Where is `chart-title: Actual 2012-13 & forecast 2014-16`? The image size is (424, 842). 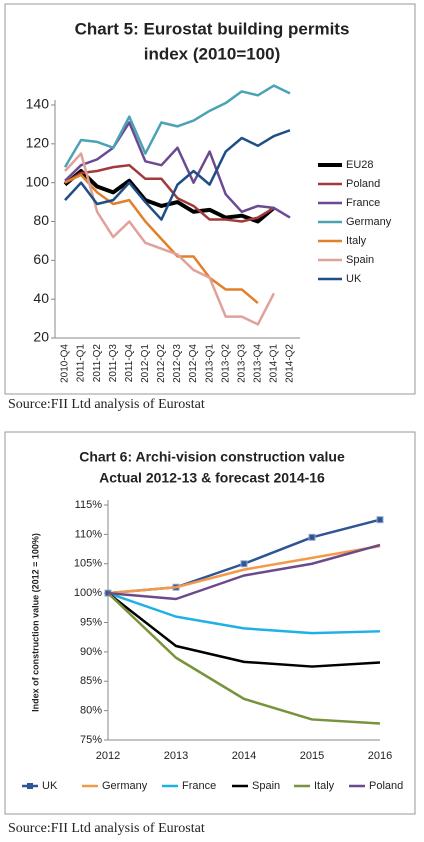 chart-title: Actual 2012-13 & forecast 2014-16 is located at coordinates (212, 478).